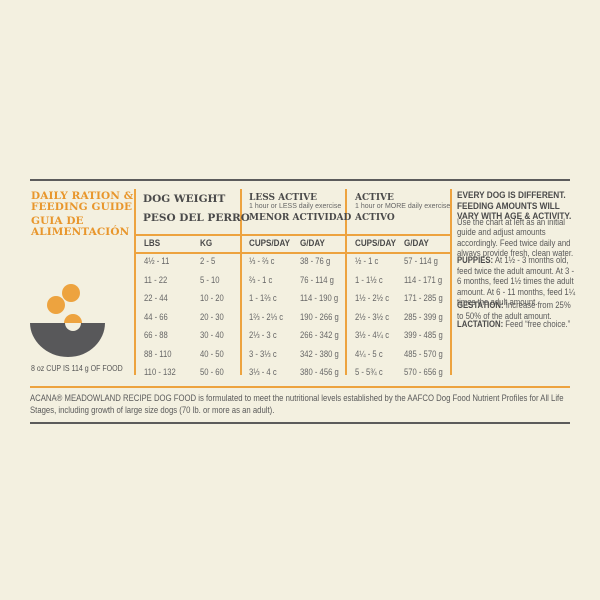  I want to click on cell-la-g: 342 - 380 g, so click(319, 353).